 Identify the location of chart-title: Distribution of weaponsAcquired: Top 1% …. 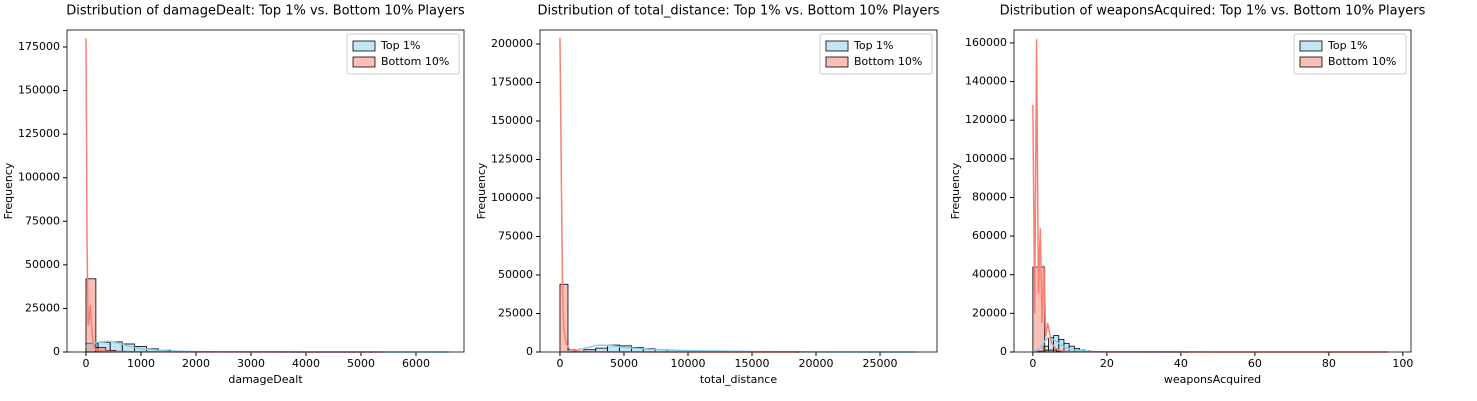
(1213, 11).